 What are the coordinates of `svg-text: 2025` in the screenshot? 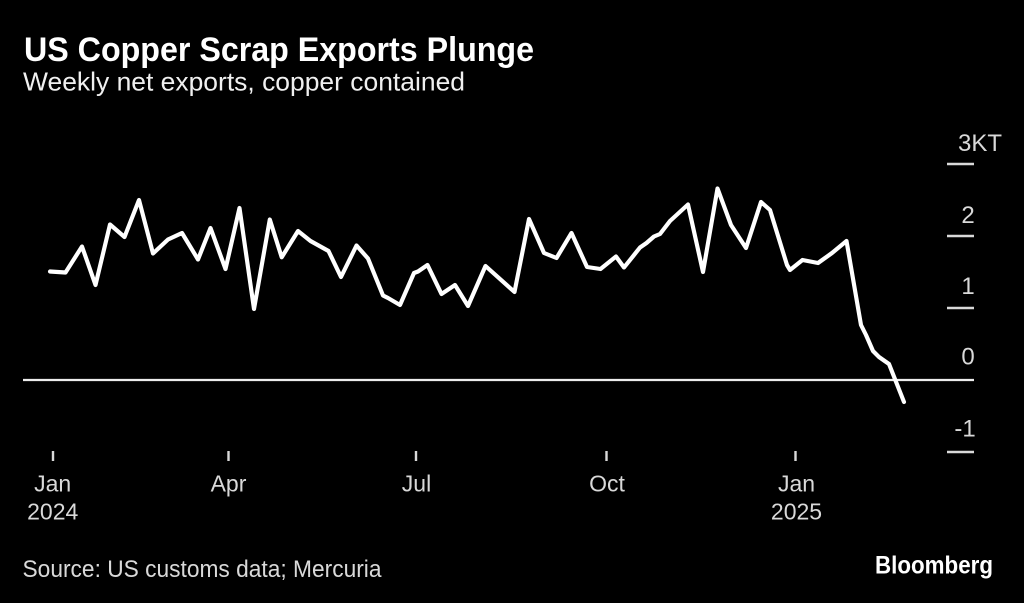 It's located at (796, 512).